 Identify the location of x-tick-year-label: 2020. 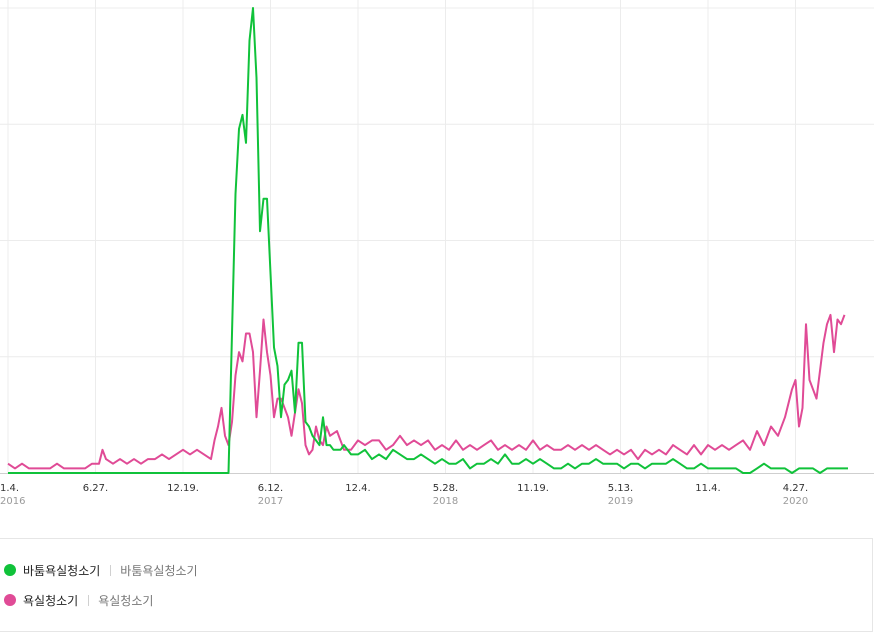
(795, 501).